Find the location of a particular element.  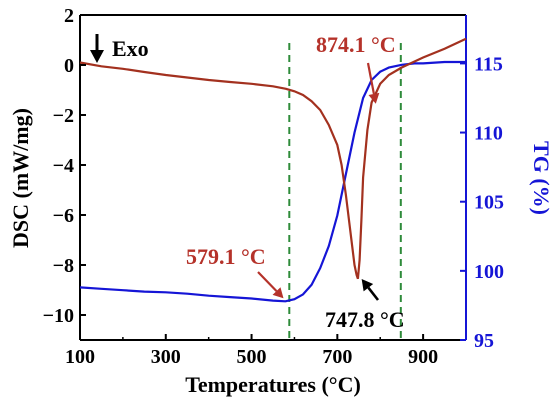

annotation-874-label: 874.1 °C is located at coordinates (356, 44).